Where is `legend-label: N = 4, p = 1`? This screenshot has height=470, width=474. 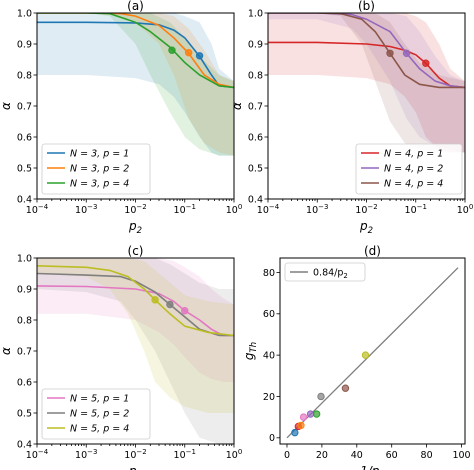 legend-label: N = 4, p = 1 is located at coordinates (413, 153).